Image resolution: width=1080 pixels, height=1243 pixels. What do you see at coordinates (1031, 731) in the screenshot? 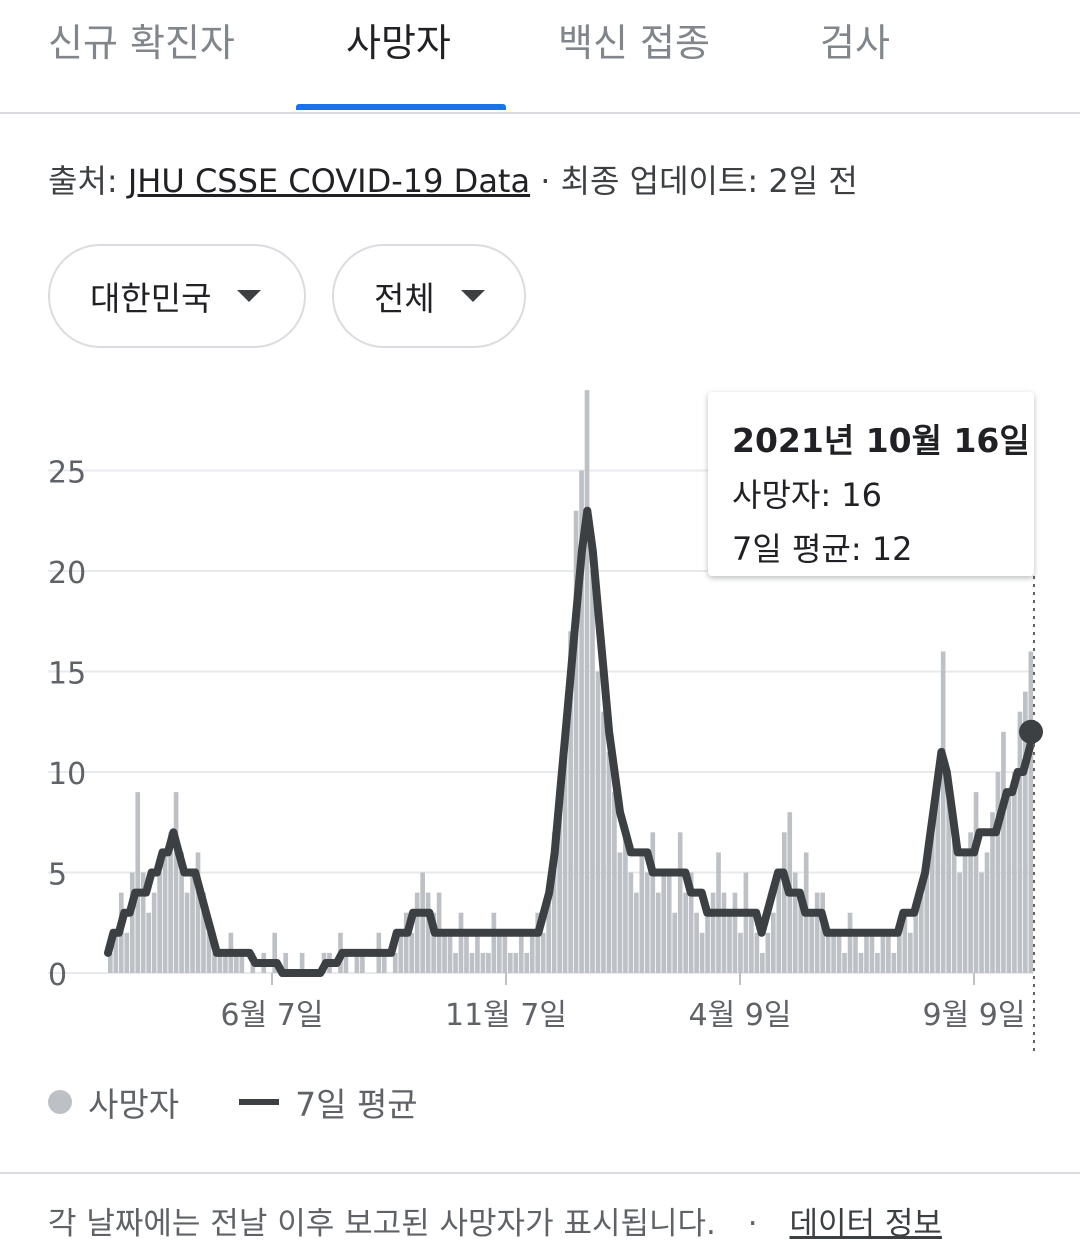
I see `highlight-point` at bounding box center [1031, 731].